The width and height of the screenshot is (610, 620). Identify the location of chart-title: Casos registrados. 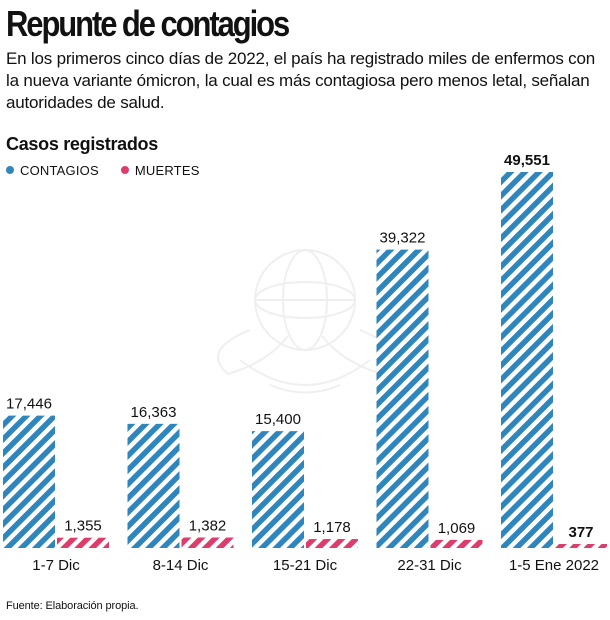
(82, 144).